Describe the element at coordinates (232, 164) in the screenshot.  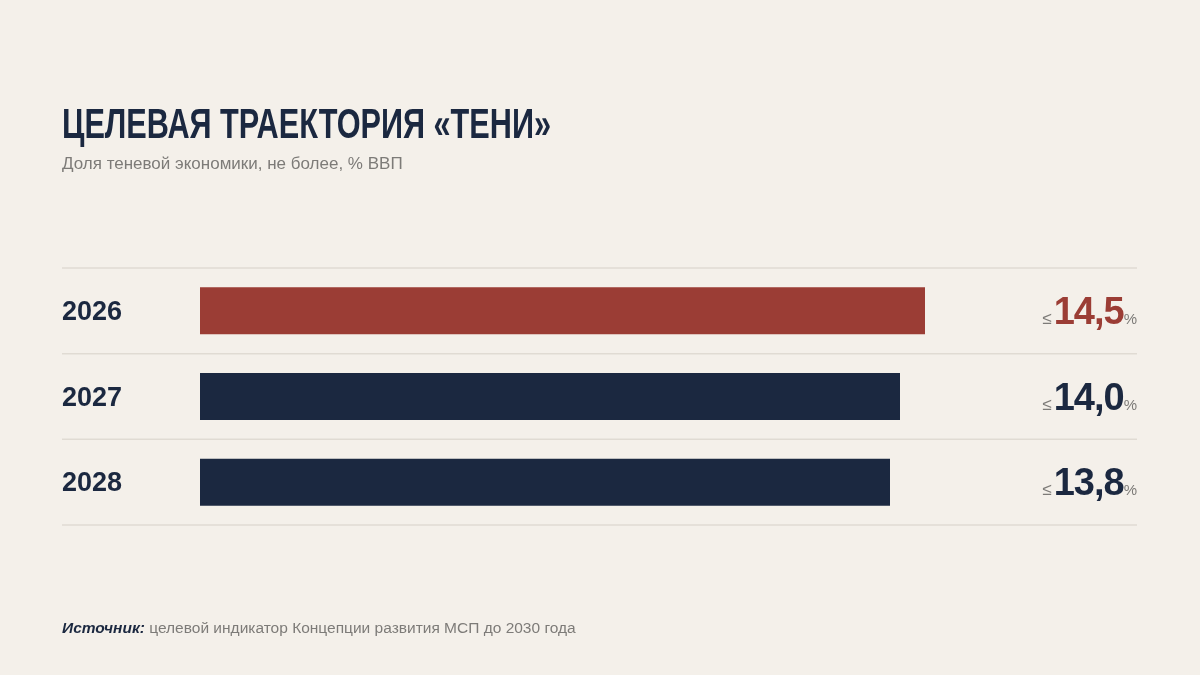
I see `chart-subtitle: Доля теневой экономики, не более, % ВВП` at that location.